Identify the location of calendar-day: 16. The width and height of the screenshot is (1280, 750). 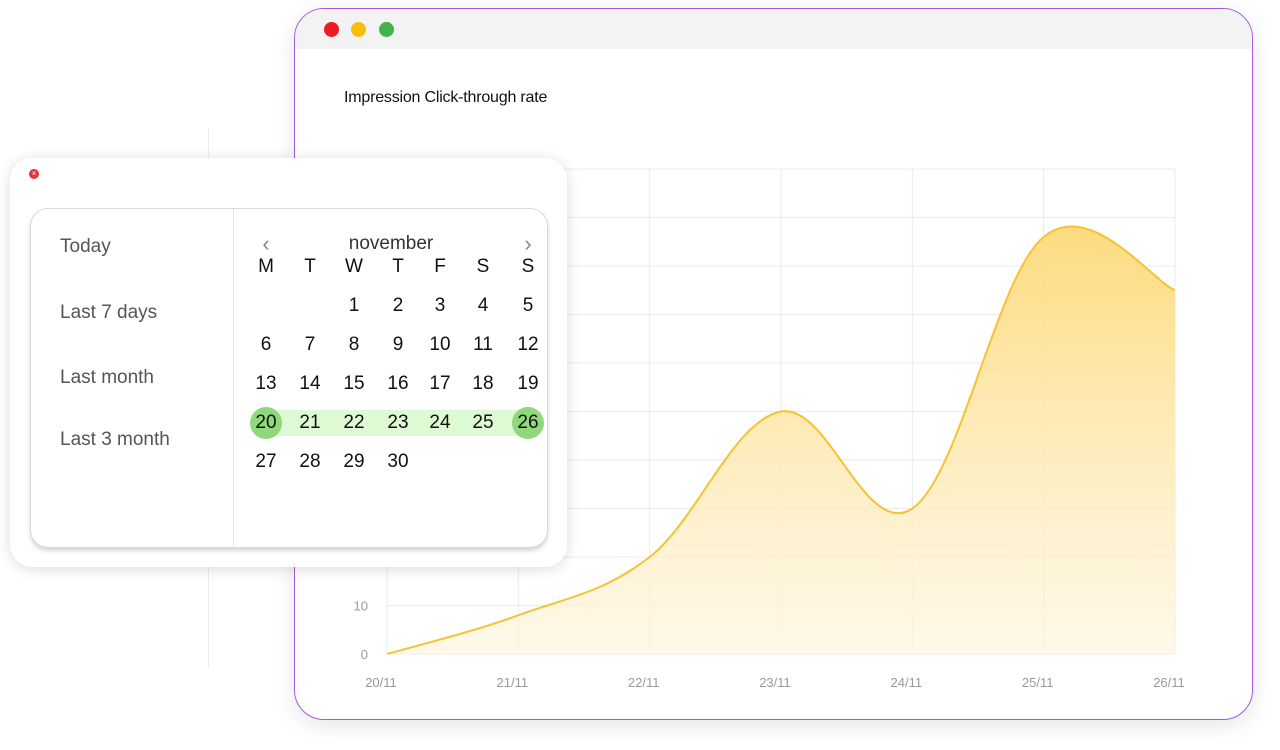
(398, 383).